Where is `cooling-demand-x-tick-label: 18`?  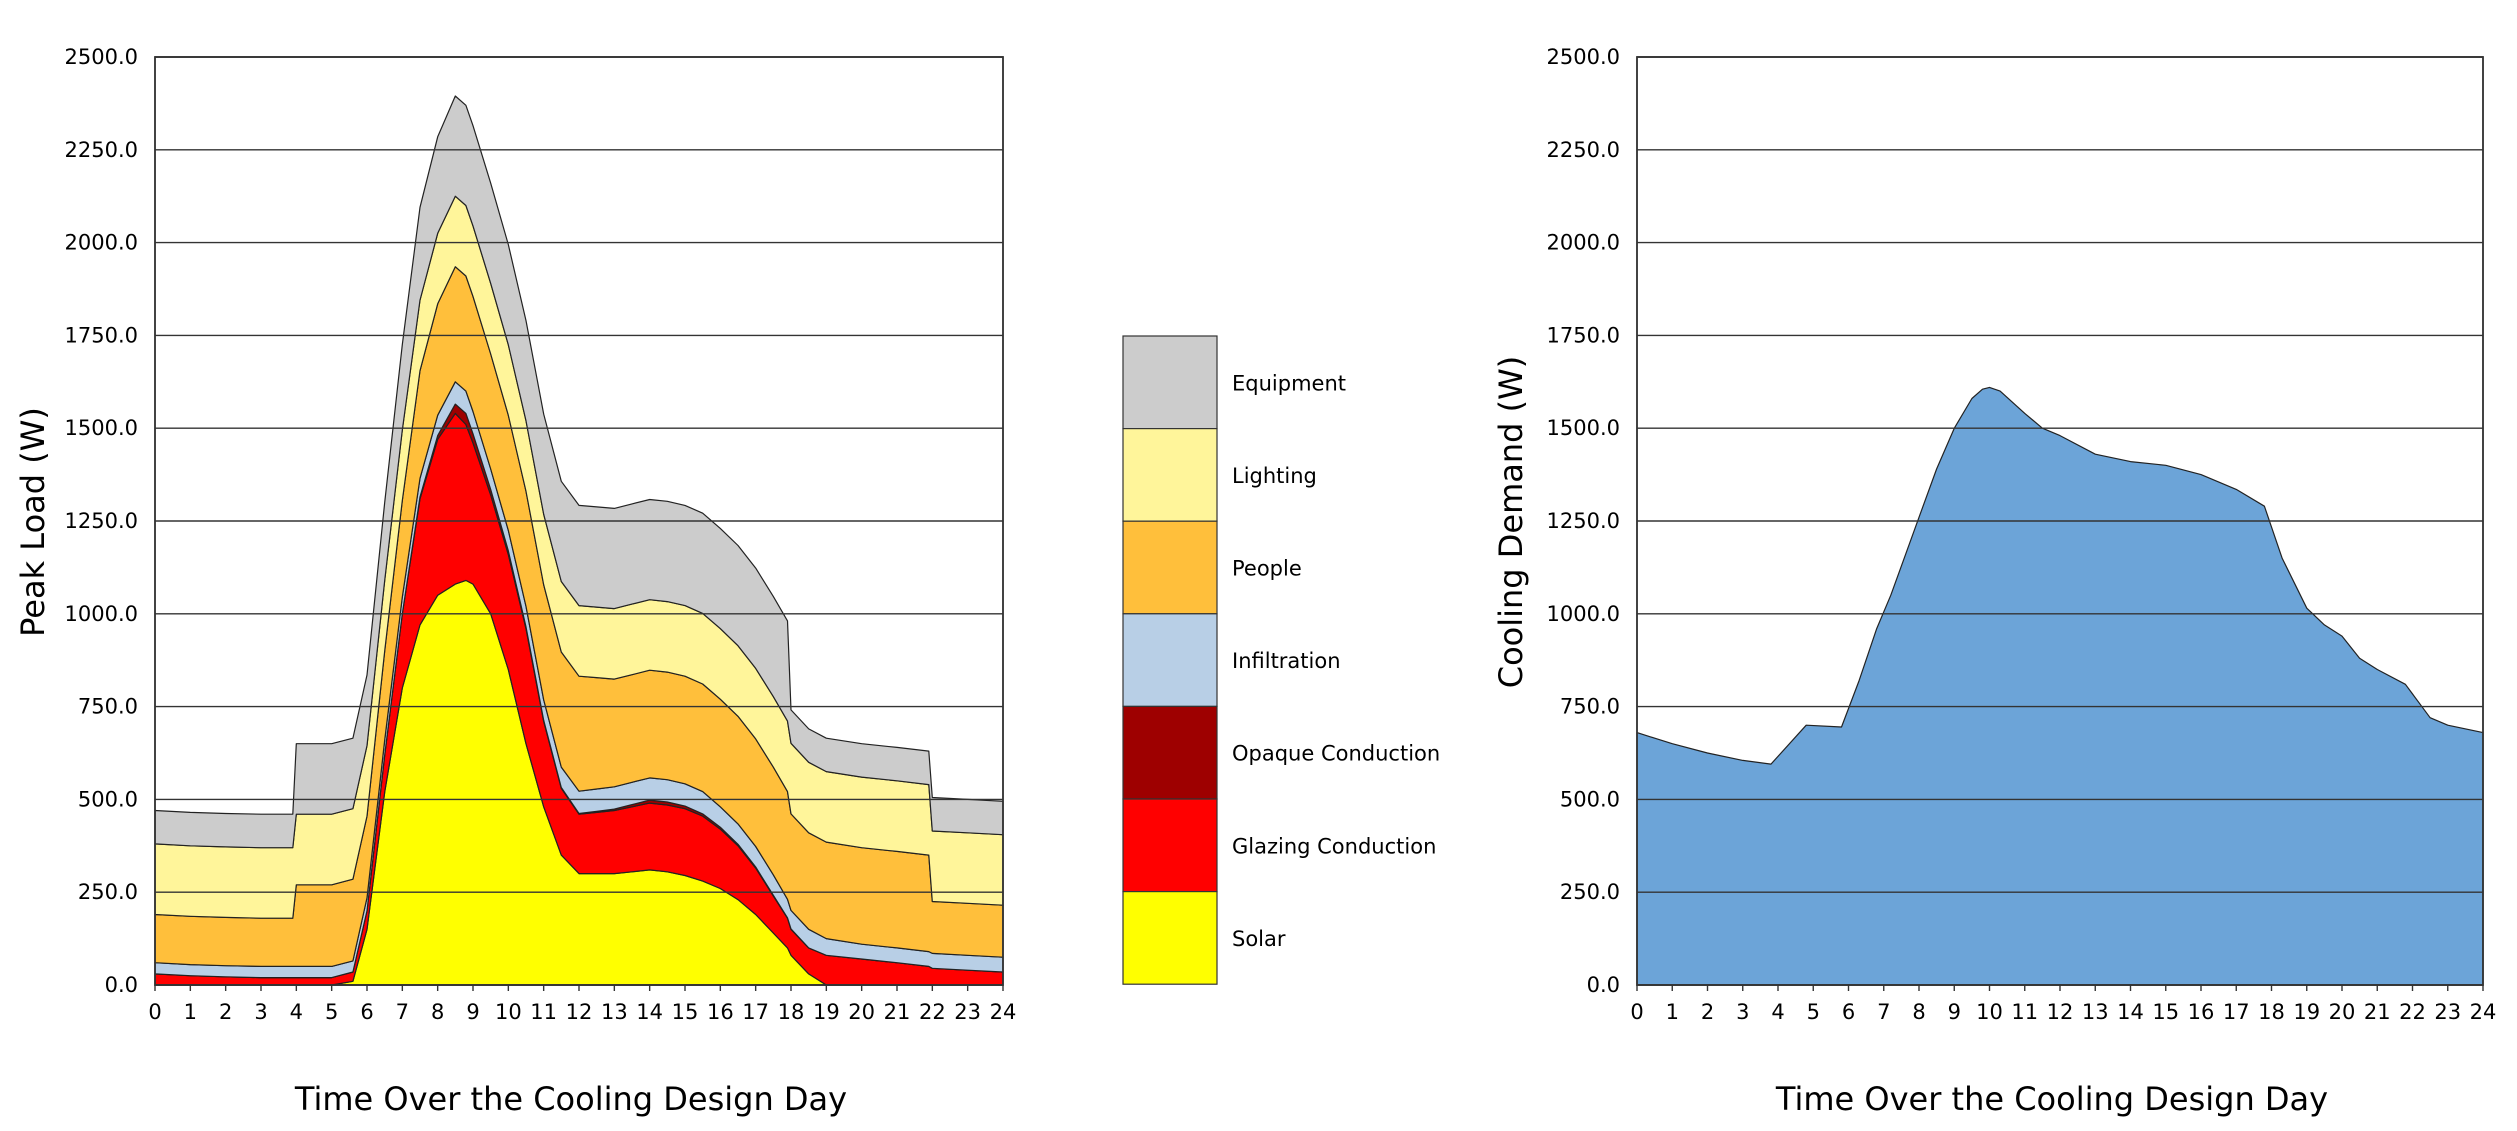
cooling-demand-x-tick-label: 18 is located at coordinates (2271, 1012).